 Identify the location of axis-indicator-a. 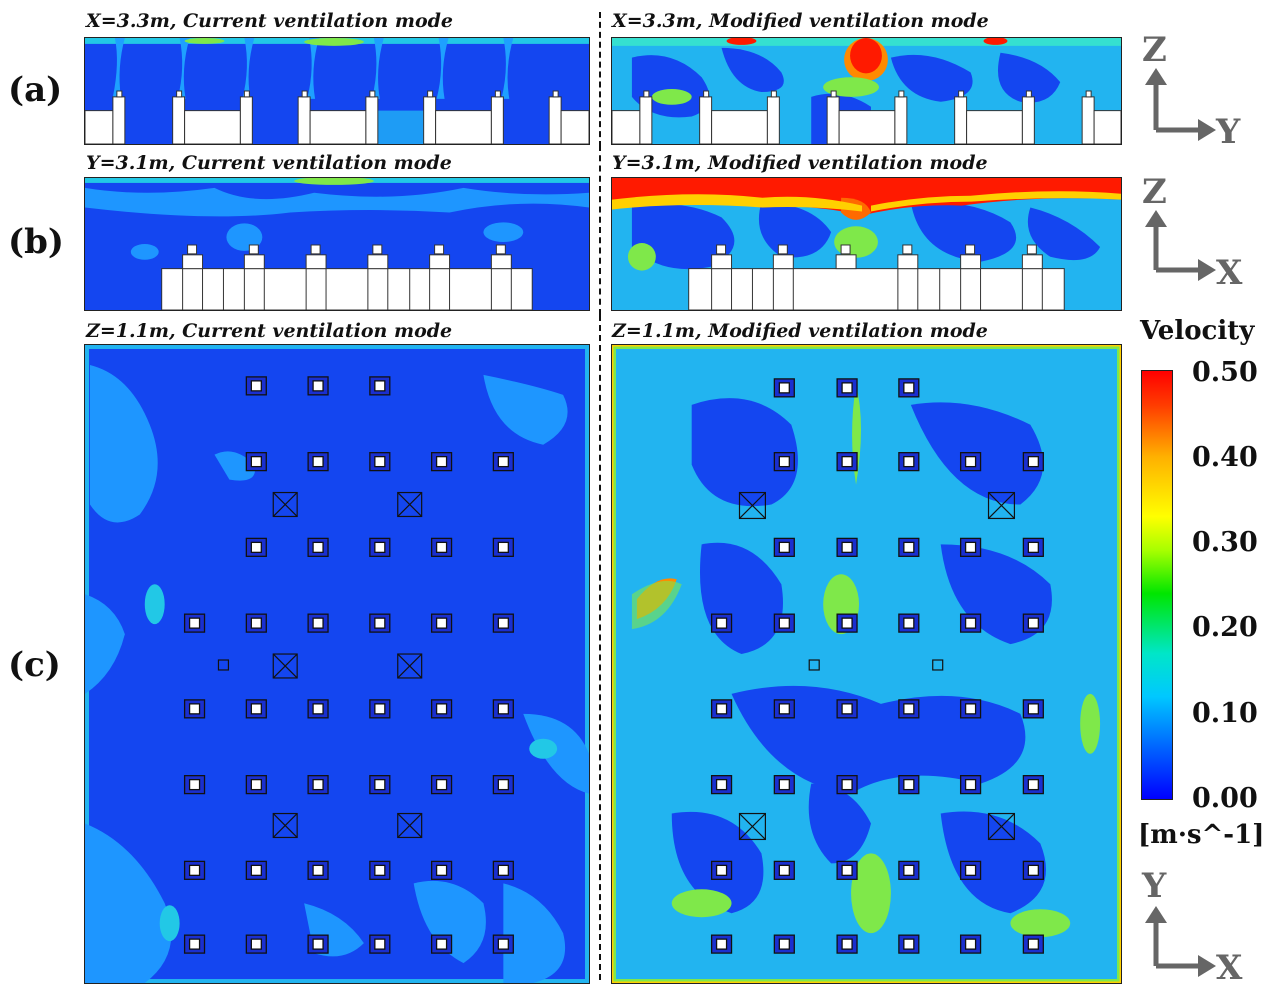
(1195, 90).